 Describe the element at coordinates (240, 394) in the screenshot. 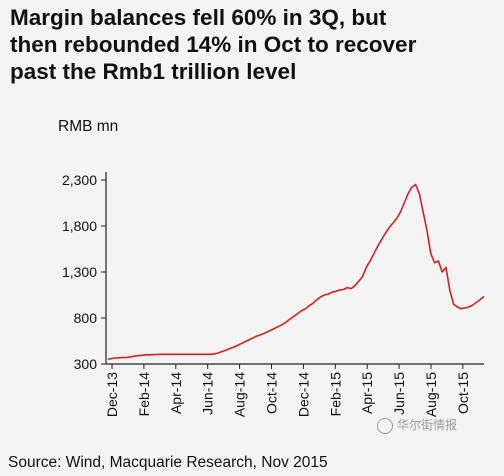

I see `x-tick-label: Aug-14` at that location.